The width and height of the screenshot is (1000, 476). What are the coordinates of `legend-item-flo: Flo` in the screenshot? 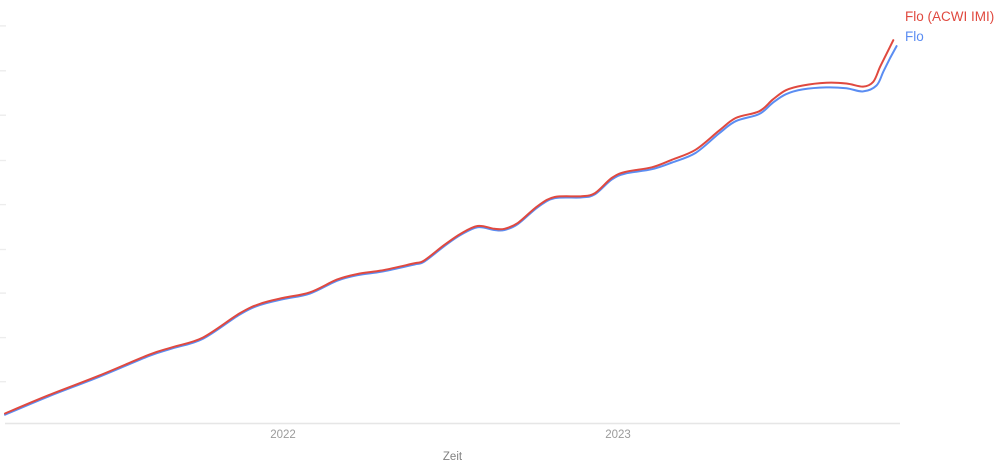 It's located at (914, 36).